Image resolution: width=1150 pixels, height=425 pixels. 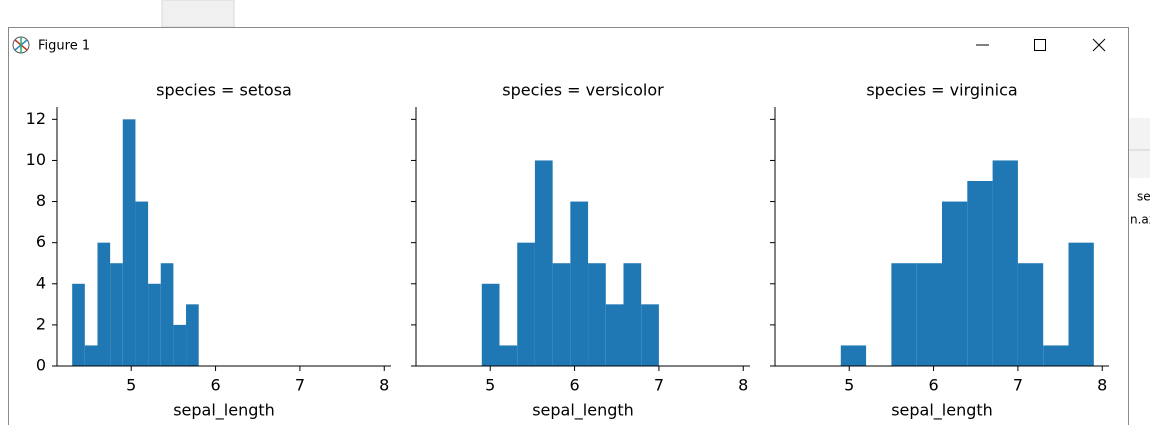 I want to click on window-title: Figure 1, so click(x=64, y=46).